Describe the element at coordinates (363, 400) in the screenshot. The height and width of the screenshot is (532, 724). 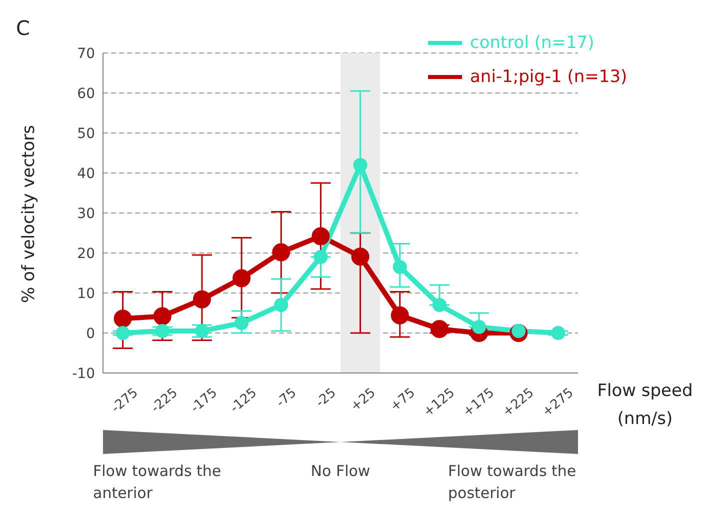
I see `x-tick-label: +25` at that location.